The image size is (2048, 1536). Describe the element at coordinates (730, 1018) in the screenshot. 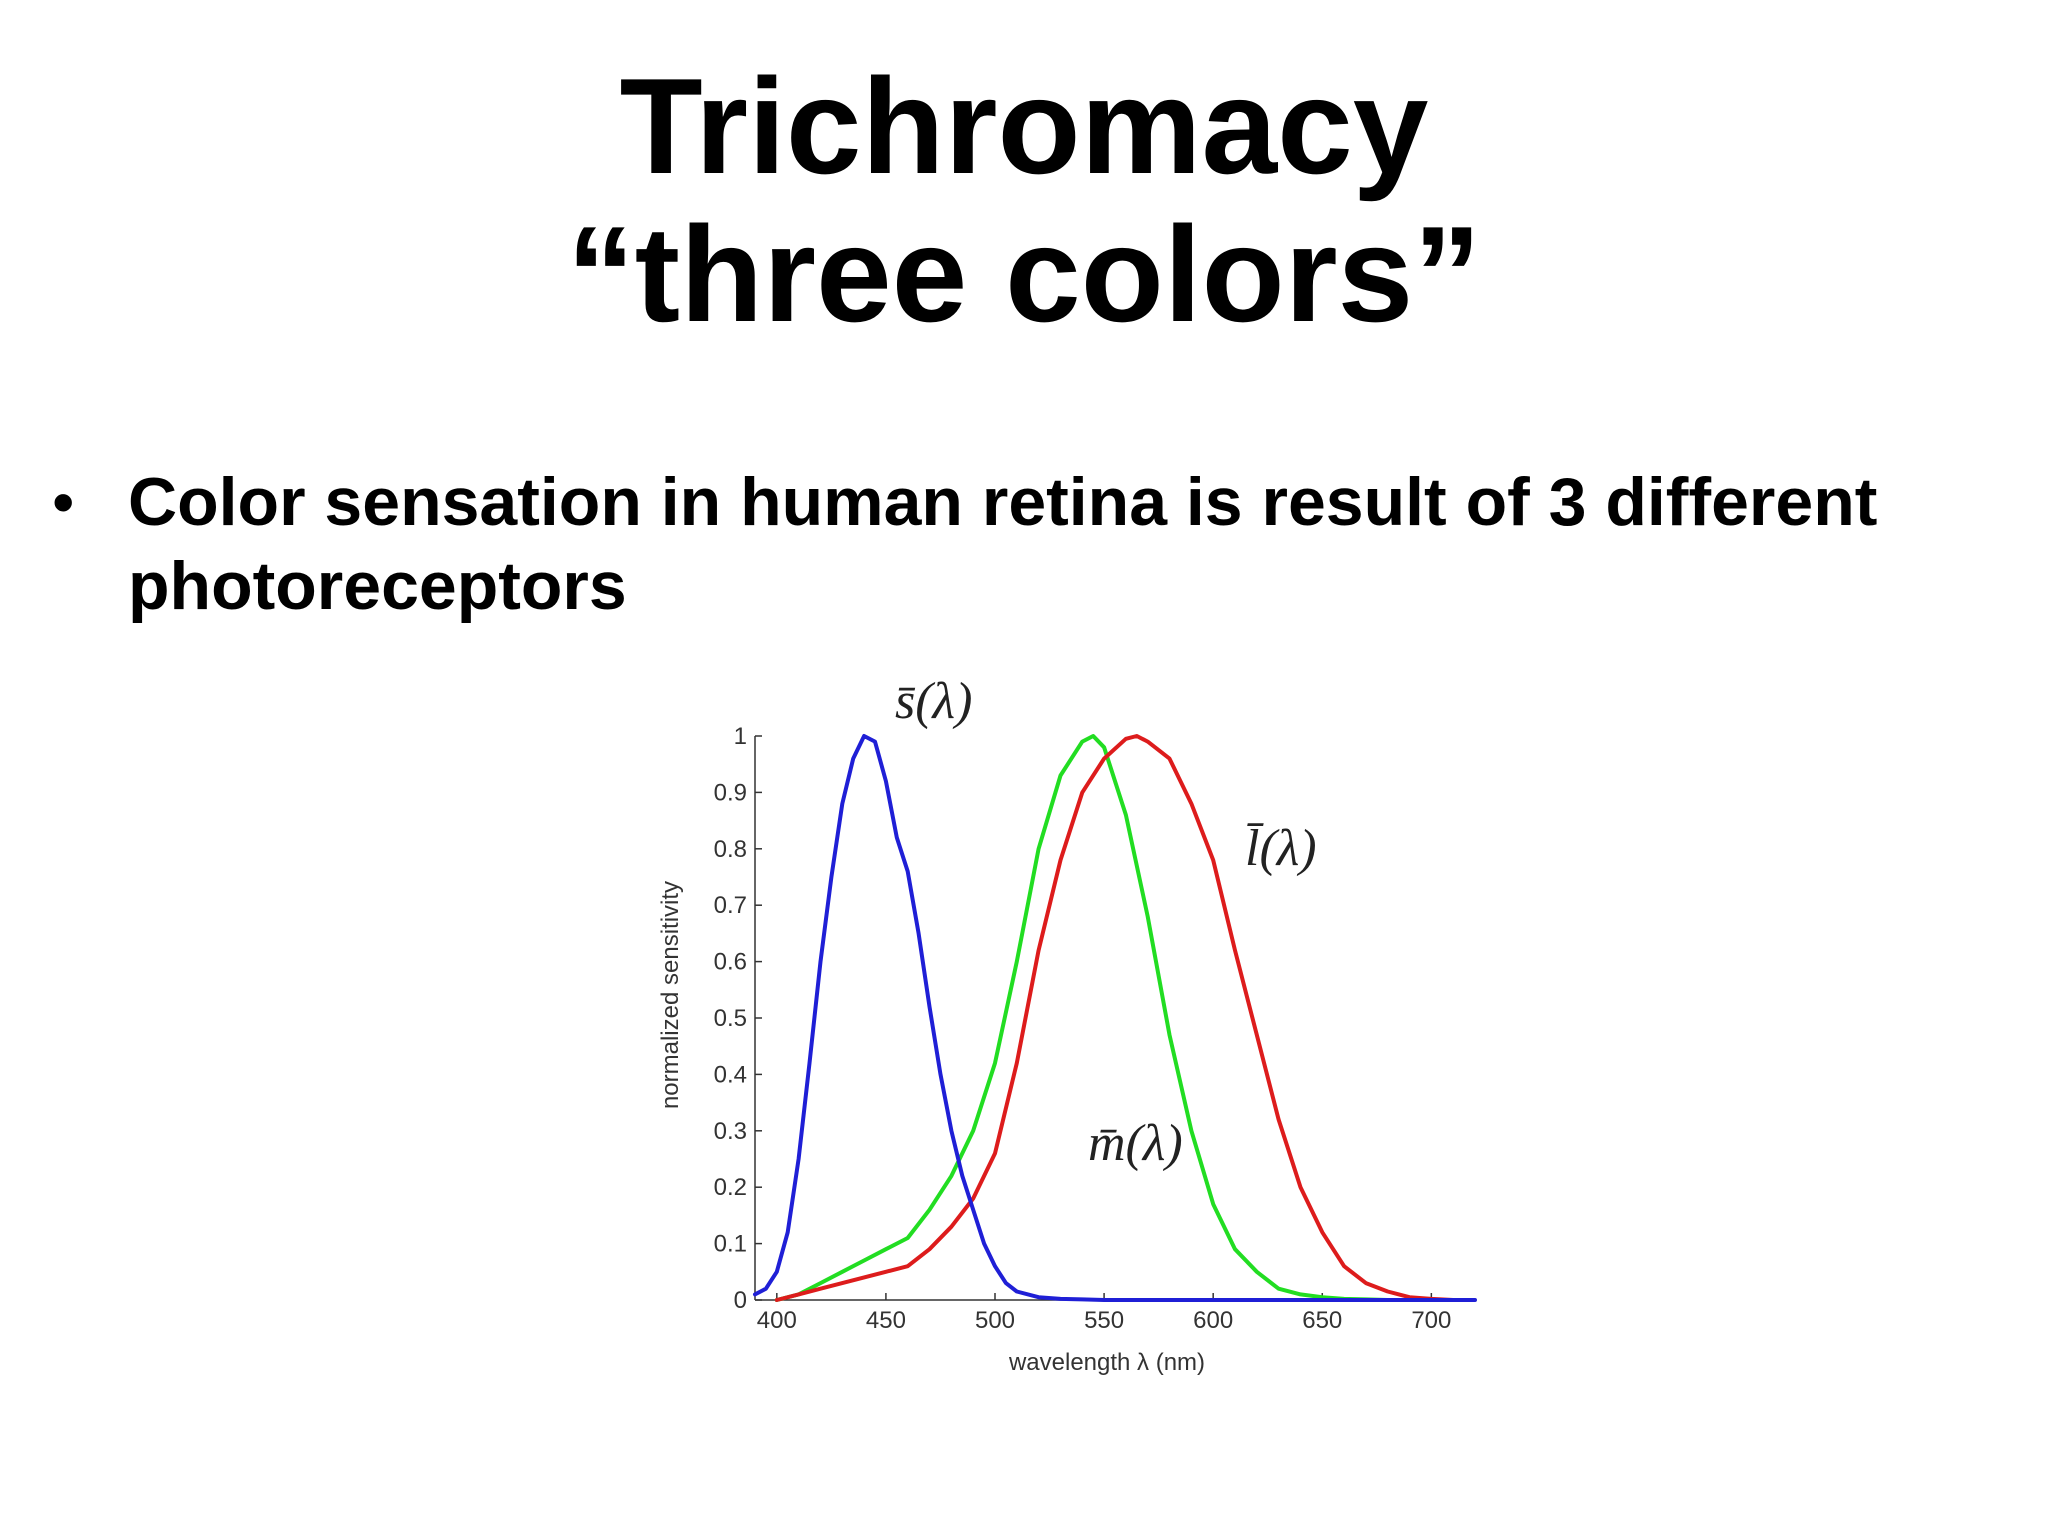

I see `y-tick-label: 0.5` at that location.